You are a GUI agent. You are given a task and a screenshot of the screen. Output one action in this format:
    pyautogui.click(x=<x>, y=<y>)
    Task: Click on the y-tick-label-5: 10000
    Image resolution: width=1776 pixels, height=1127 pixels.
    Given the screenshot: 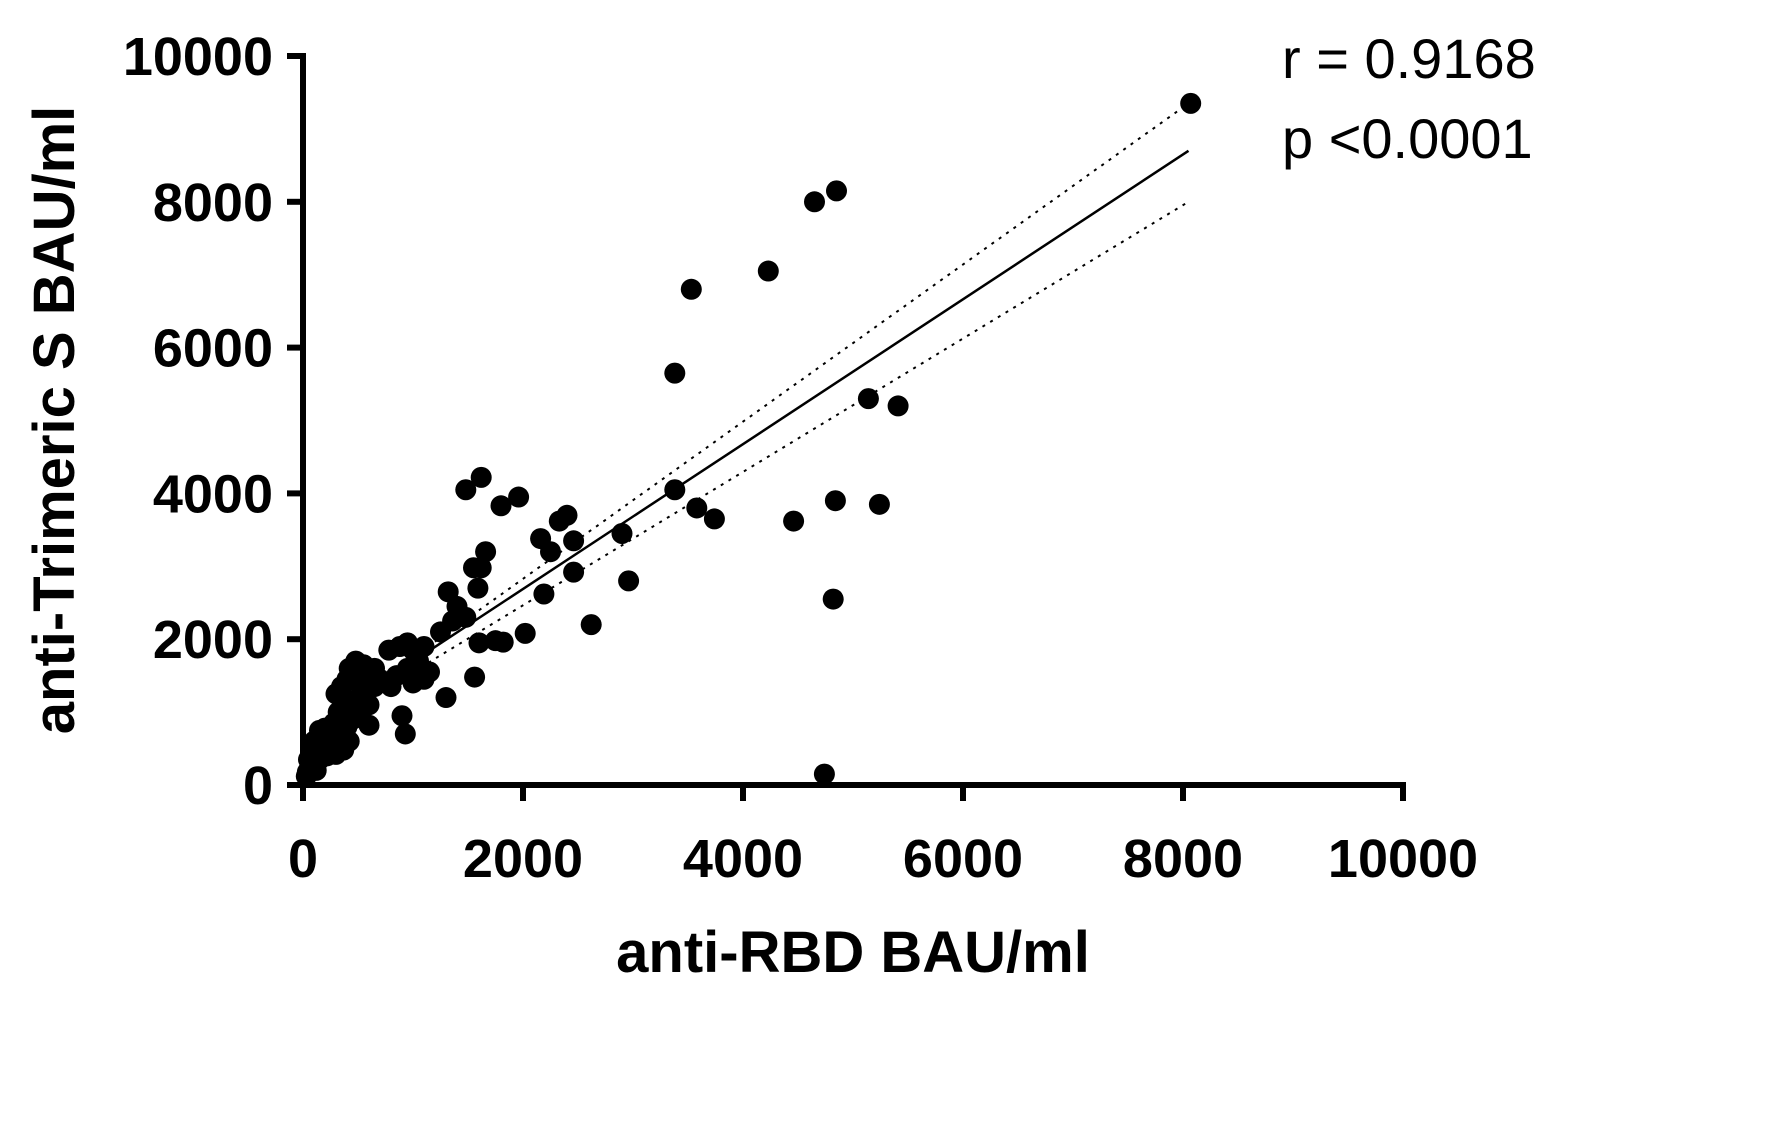 What is the action you would take?
    pyautogui.click(x=198, y=57)
    